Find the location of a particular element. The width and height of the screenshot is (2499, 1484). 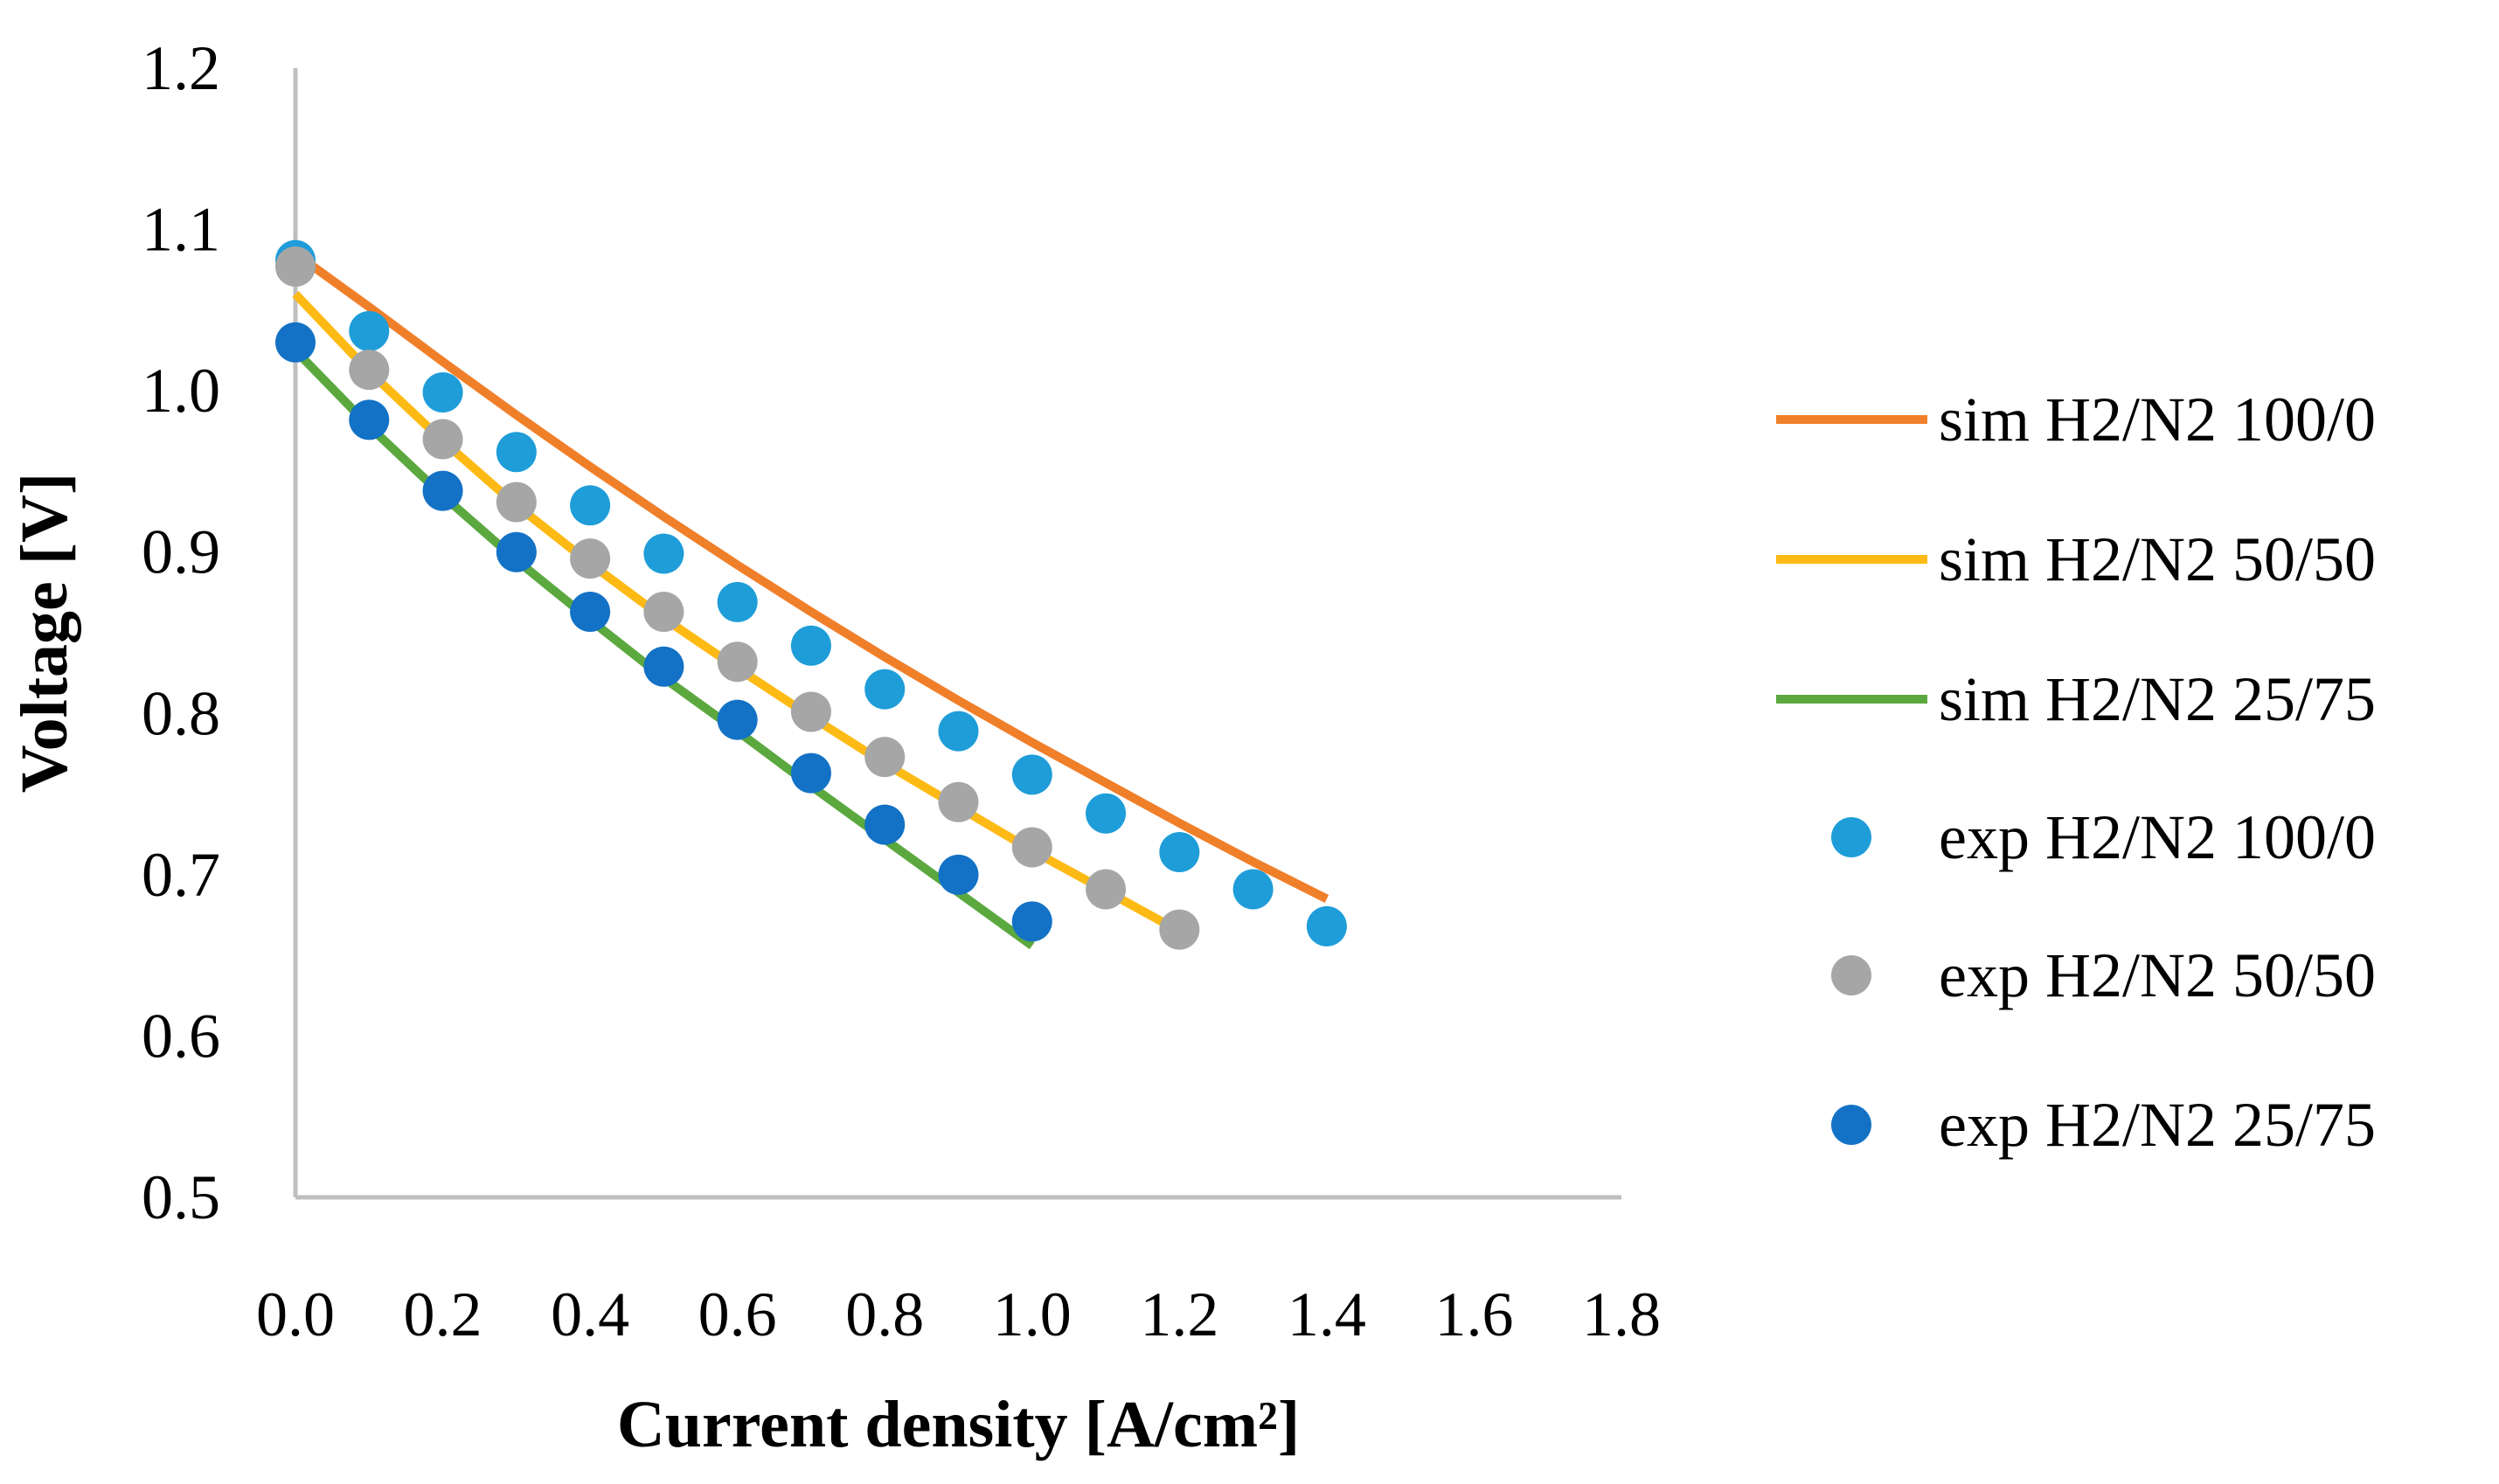

legend-label-exp-h2-n2-50-50: exp H2/N2 50/50 is located at coordinates (2157, 975).